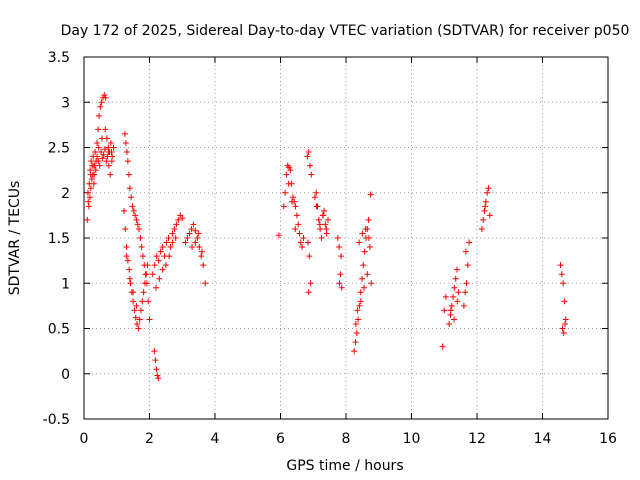 The width and height of the screenshot is (640, 480). What do you see at coordinates (59, 58) in the screenshot?
I see `y-tick-label: 3.5` at bounding box center [59, 58].